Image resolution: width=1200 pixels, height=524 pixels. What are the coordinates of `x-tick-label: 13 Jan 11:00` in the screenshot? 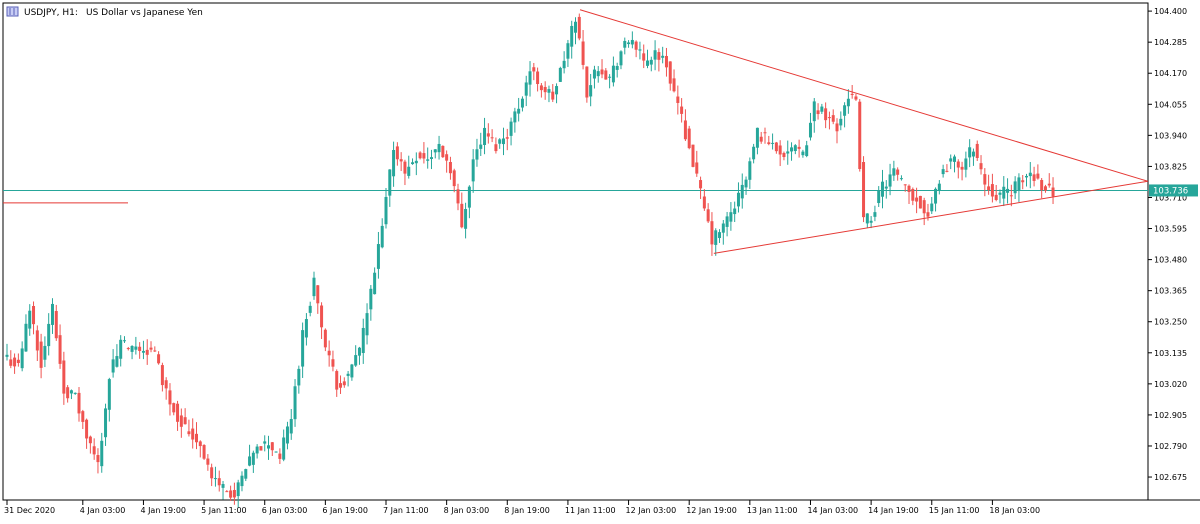 It's located at (772, 510).